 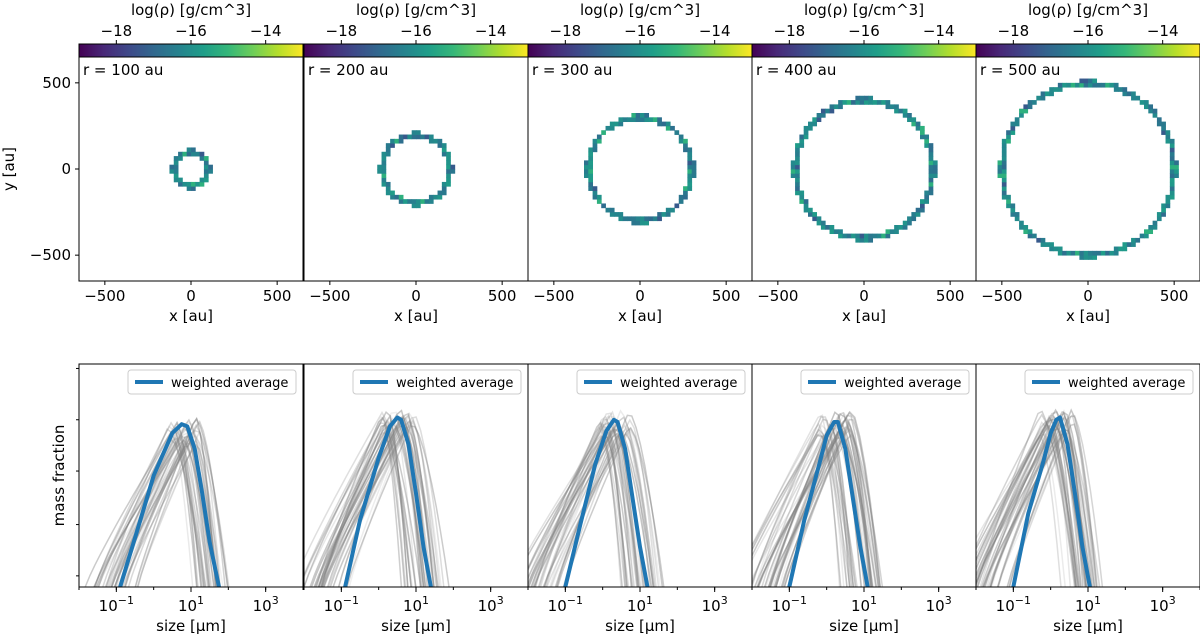 I want to click on axes-frame, so click(x=416, y=169).